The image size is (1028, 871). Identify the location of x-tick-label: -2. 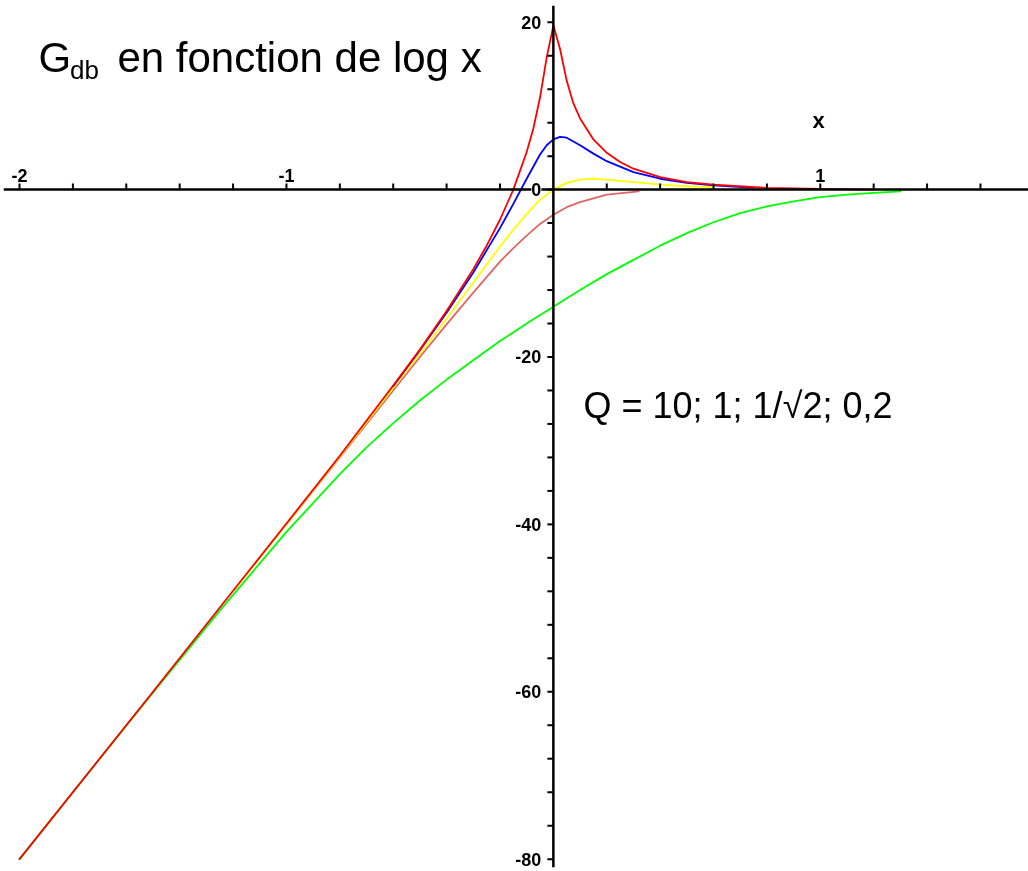
(19, 175).